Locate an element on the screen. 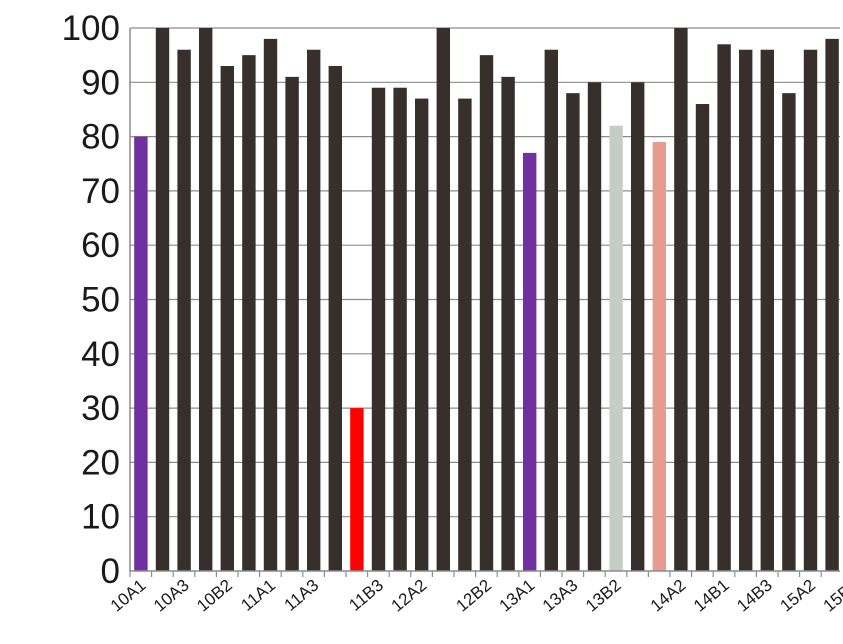  y-tick-labels: 0 10 20 30 40 50 60 70 80 90 100 is located at coordinates (91, 300).